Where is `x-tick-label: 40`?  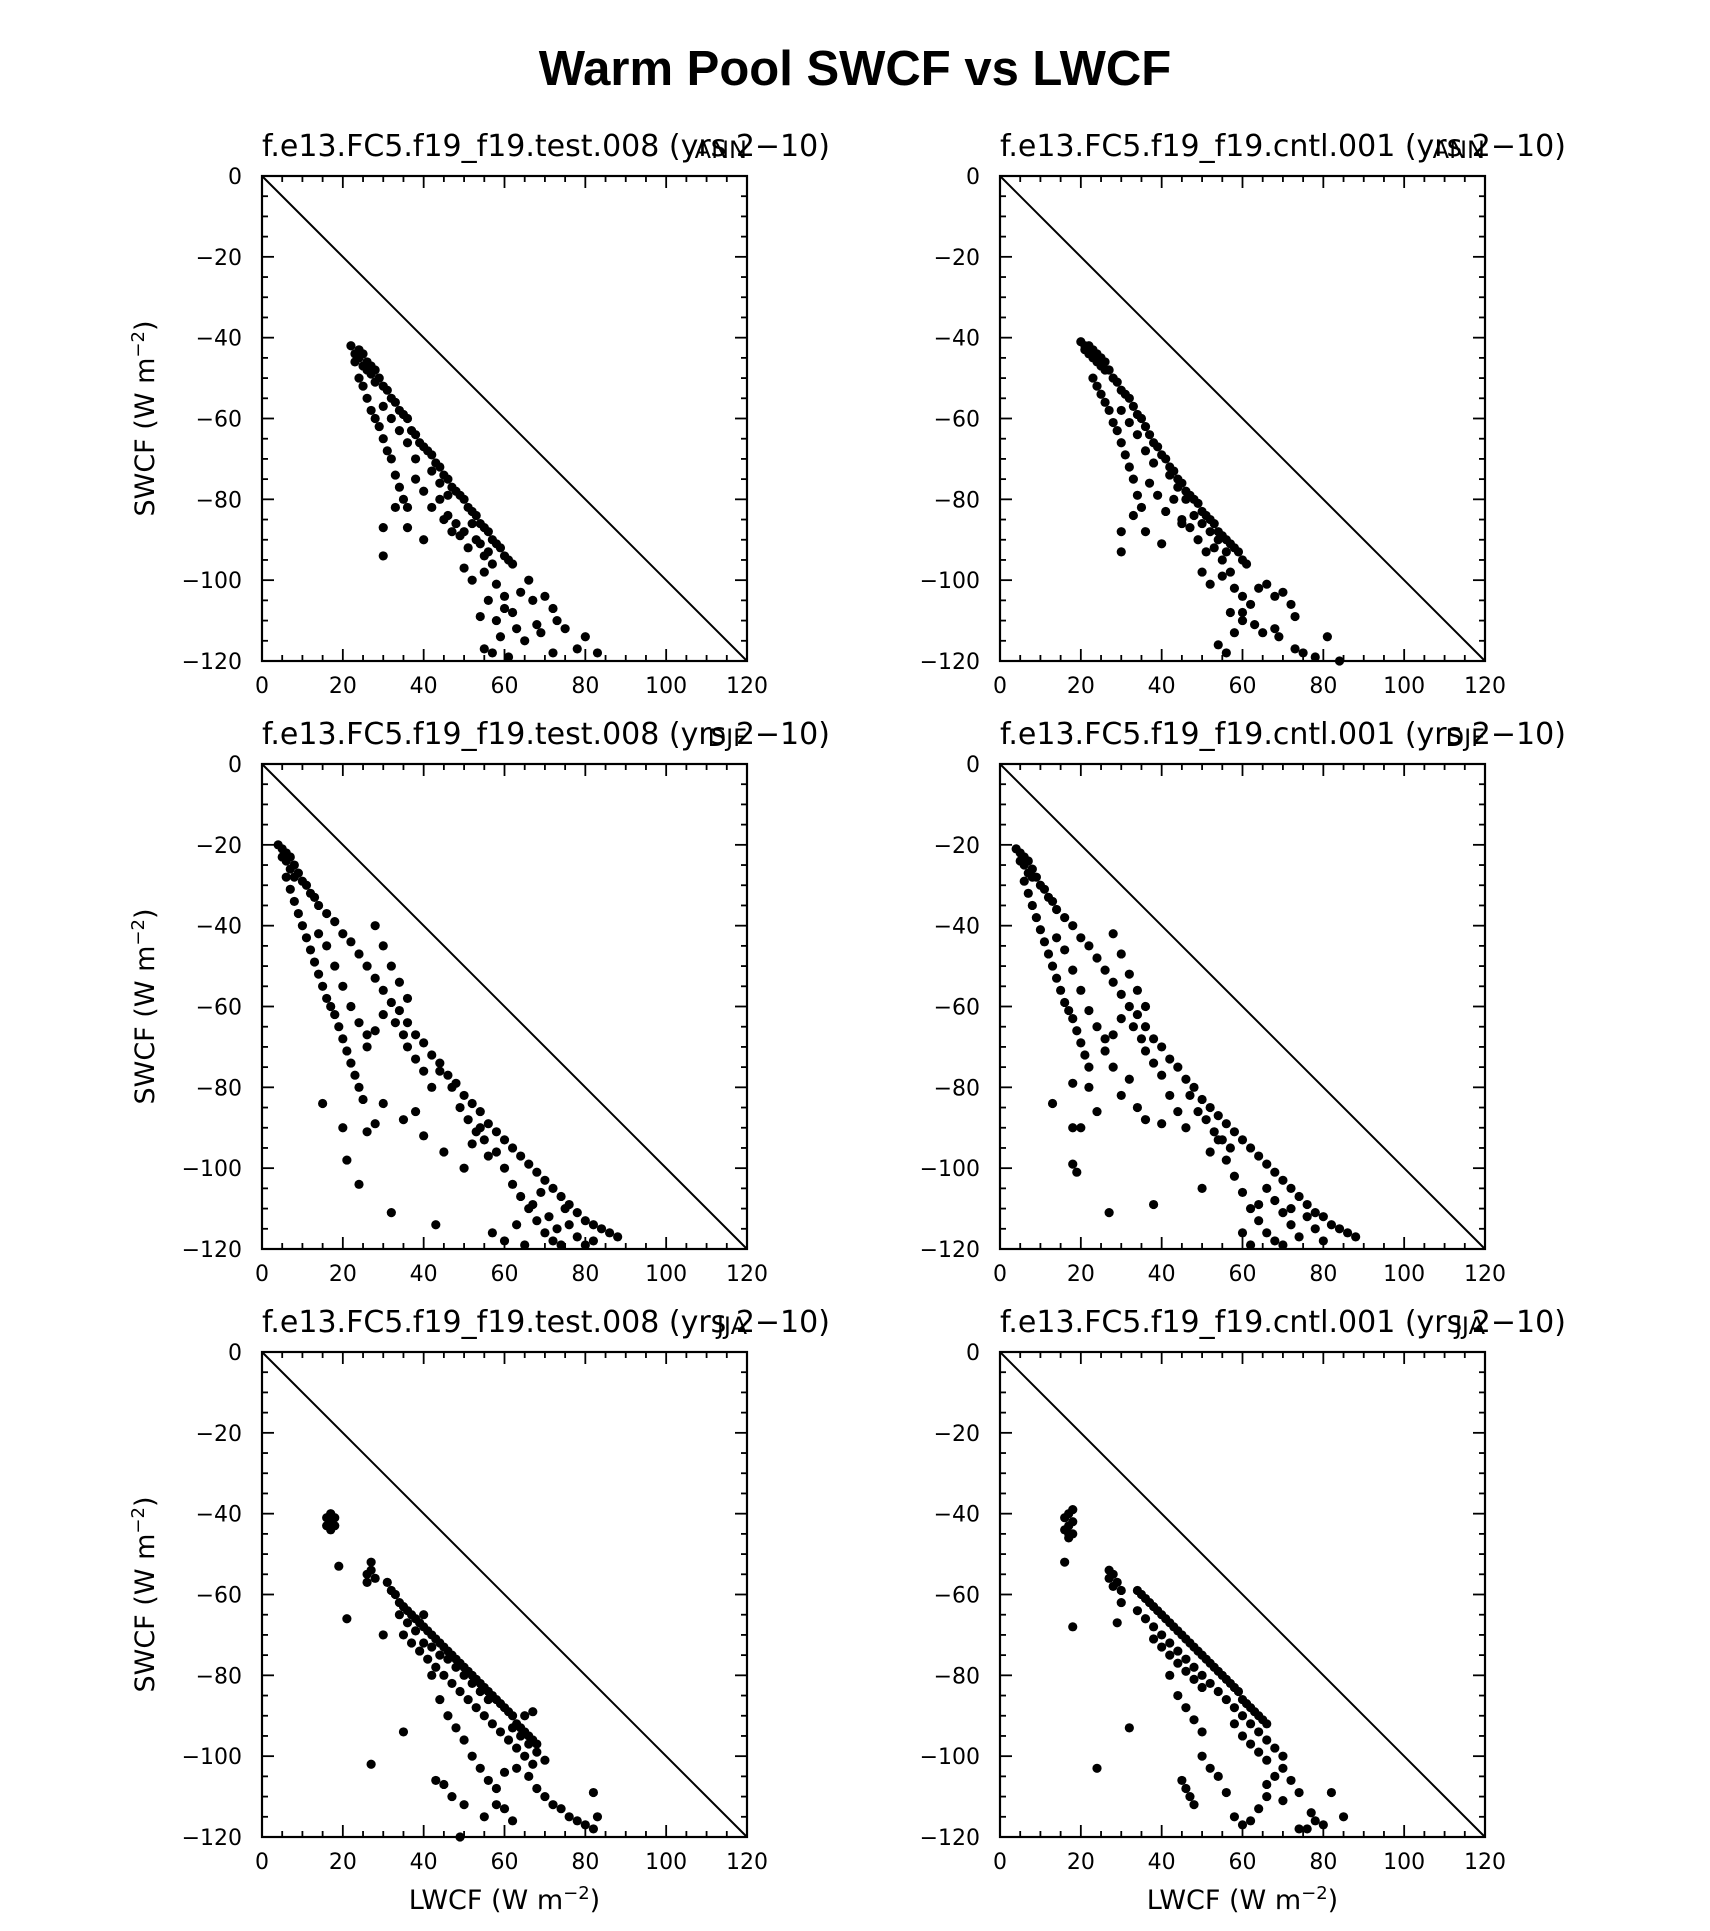
x-tick-label: 40 is located at coordinates (1162, 1862).